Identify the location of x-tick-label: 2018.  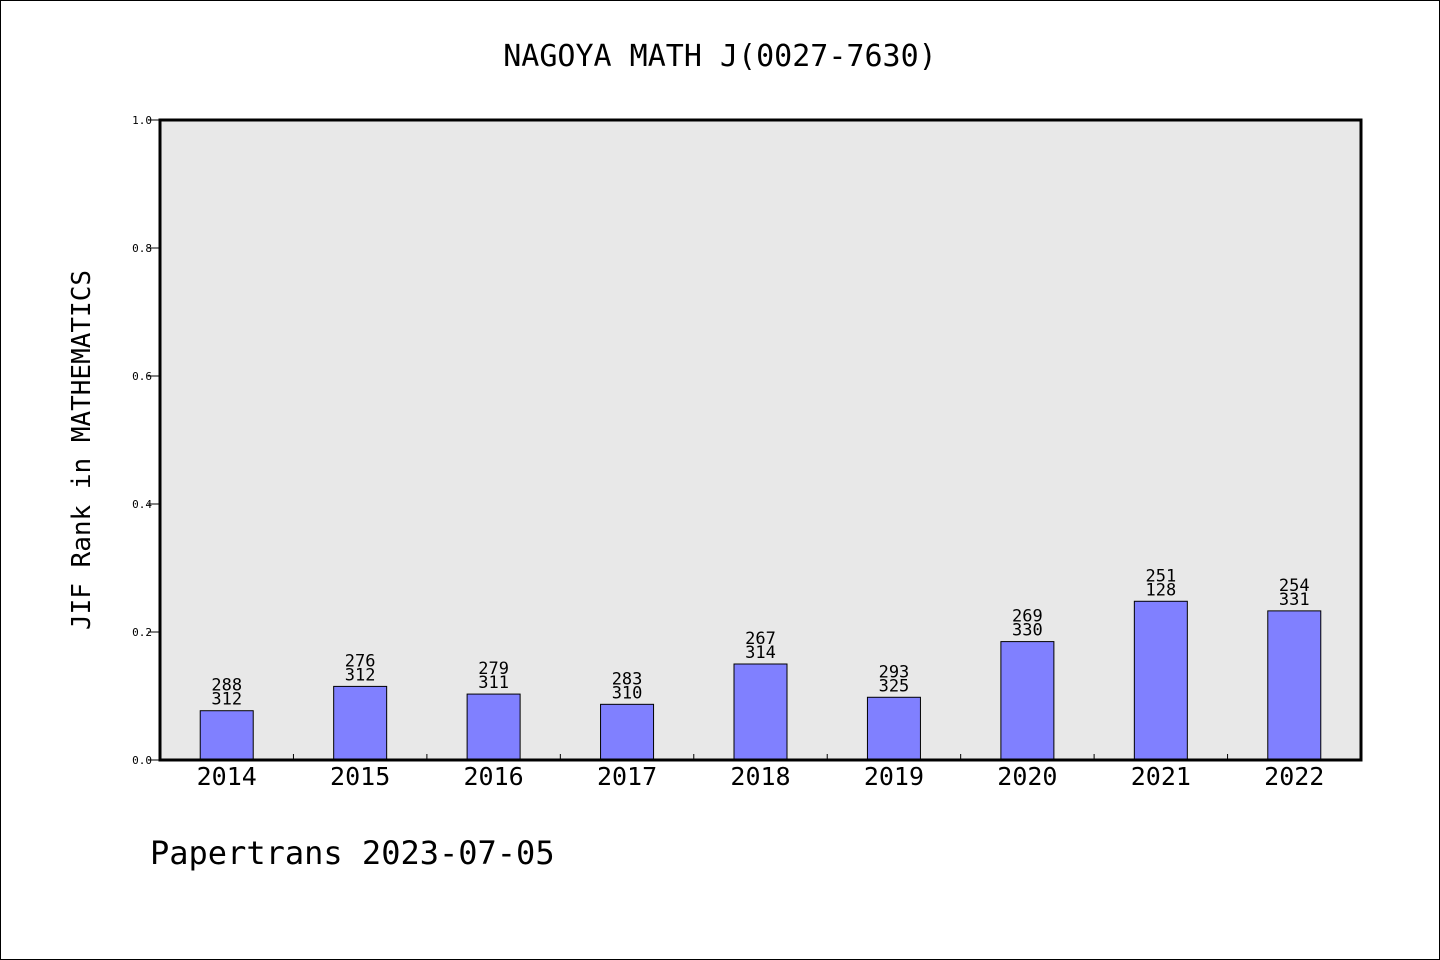
(760, 776).